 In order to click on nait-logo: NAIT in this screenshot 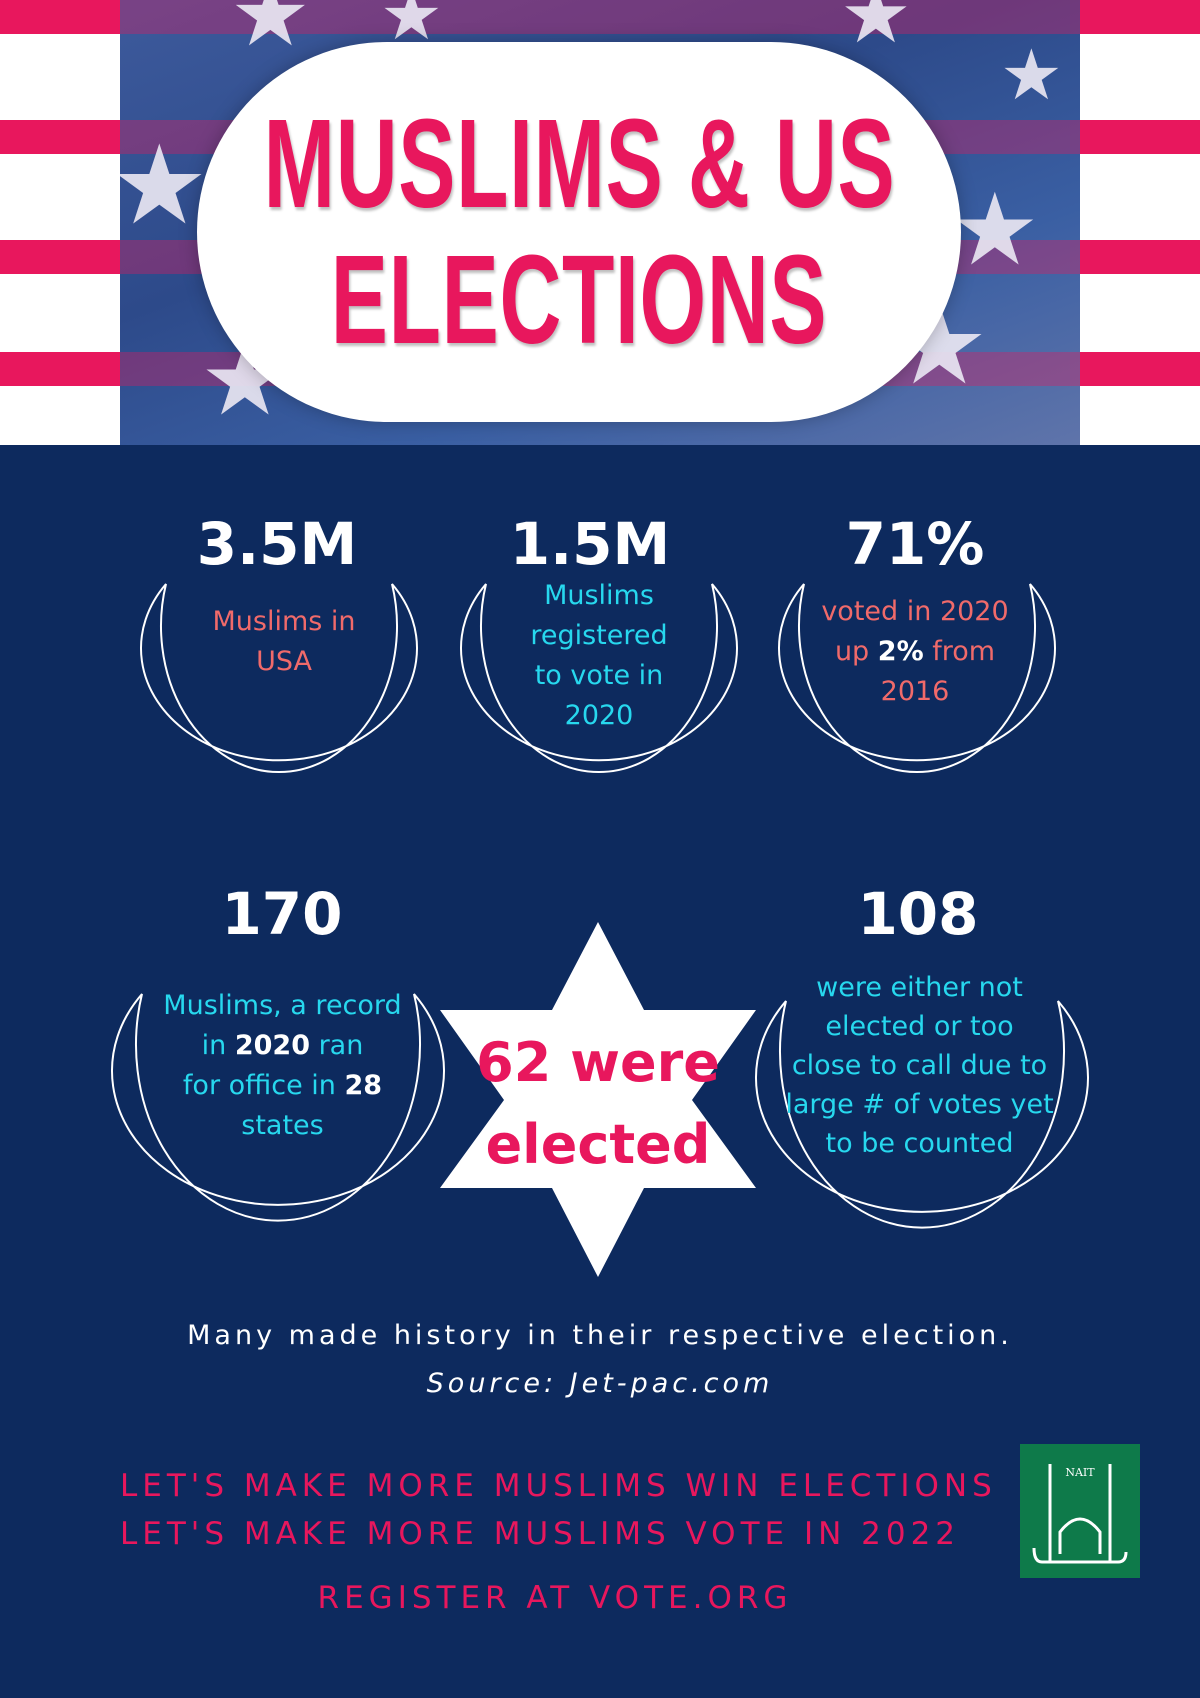, I will do `click(1080, 1511)`.